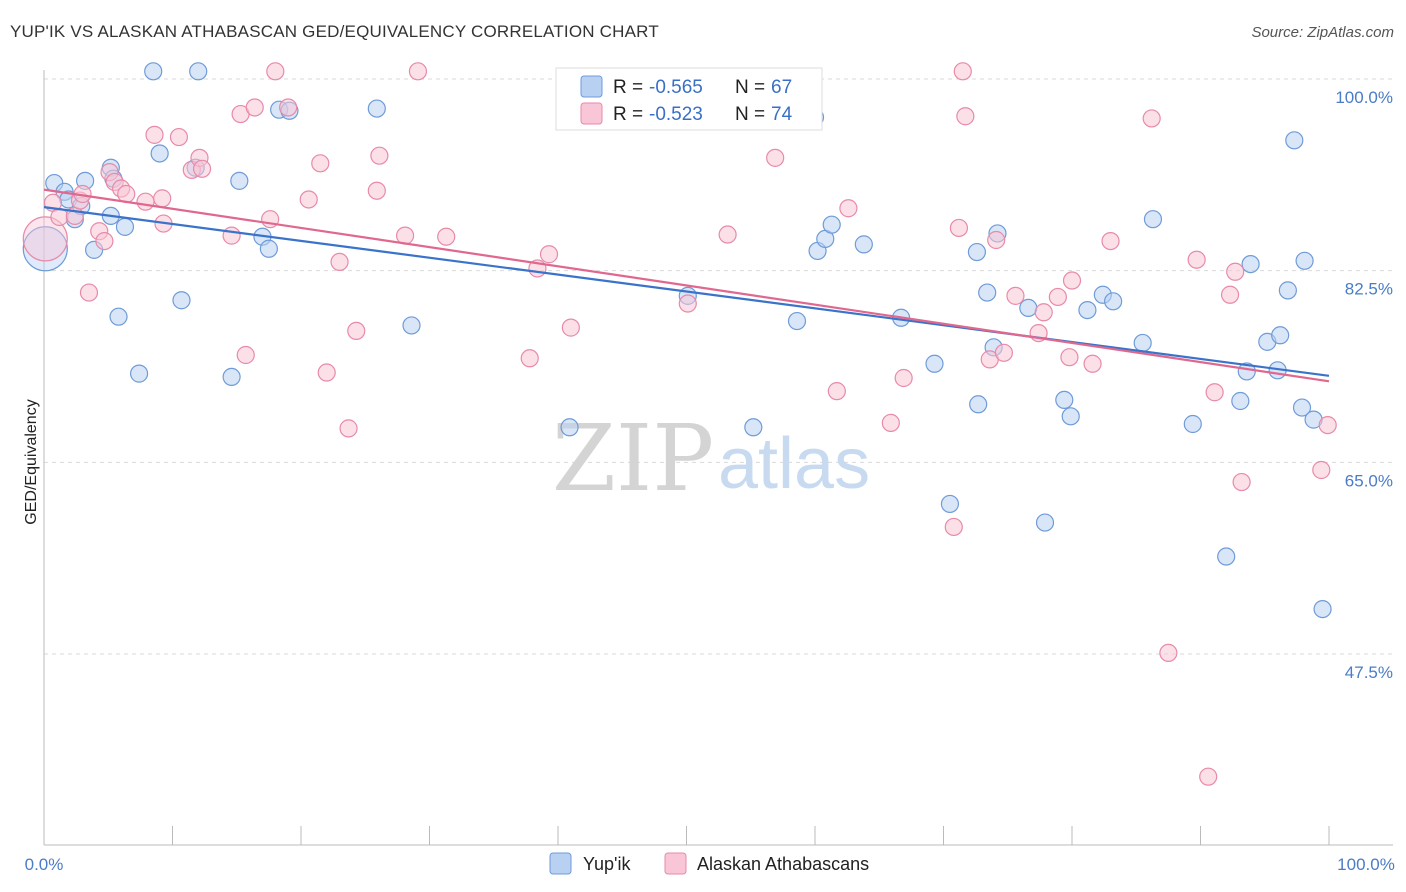 The width and height of the screenshot is (1406, 892). Describe the element at coordinates (1322, 32) in the screenshot. I see `source-label: Source: ZipAtlas.com` at that location.